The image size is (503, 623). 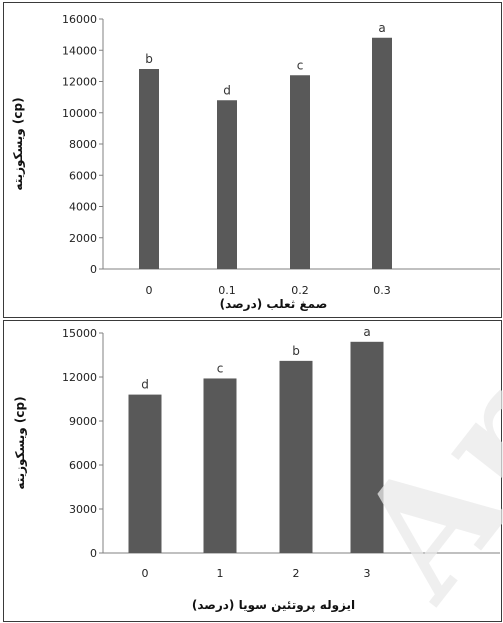 I want to click on x-tick-label: 0.2, so click(x=300, y=290).